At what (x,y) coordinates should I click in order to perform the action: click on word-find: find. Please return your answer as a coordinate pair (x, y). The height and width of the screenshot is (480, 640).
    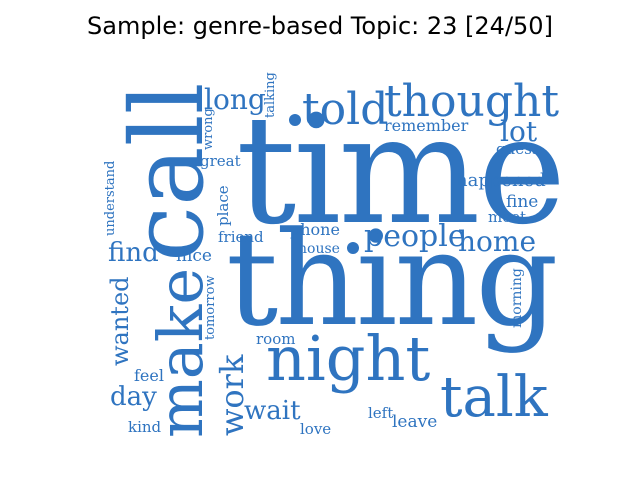
    Looking at the image, I should click on (133, 253).